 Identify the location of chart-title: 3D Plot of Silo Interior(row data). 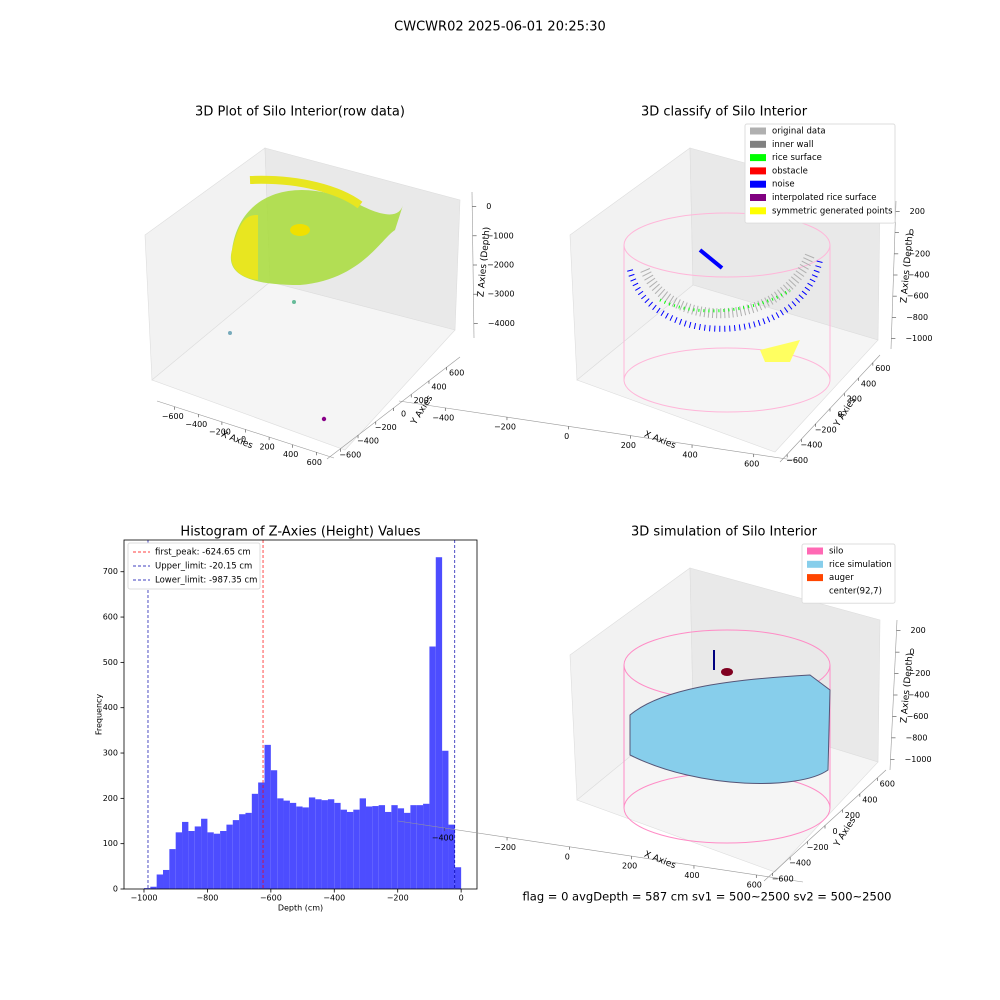
(300, 112).